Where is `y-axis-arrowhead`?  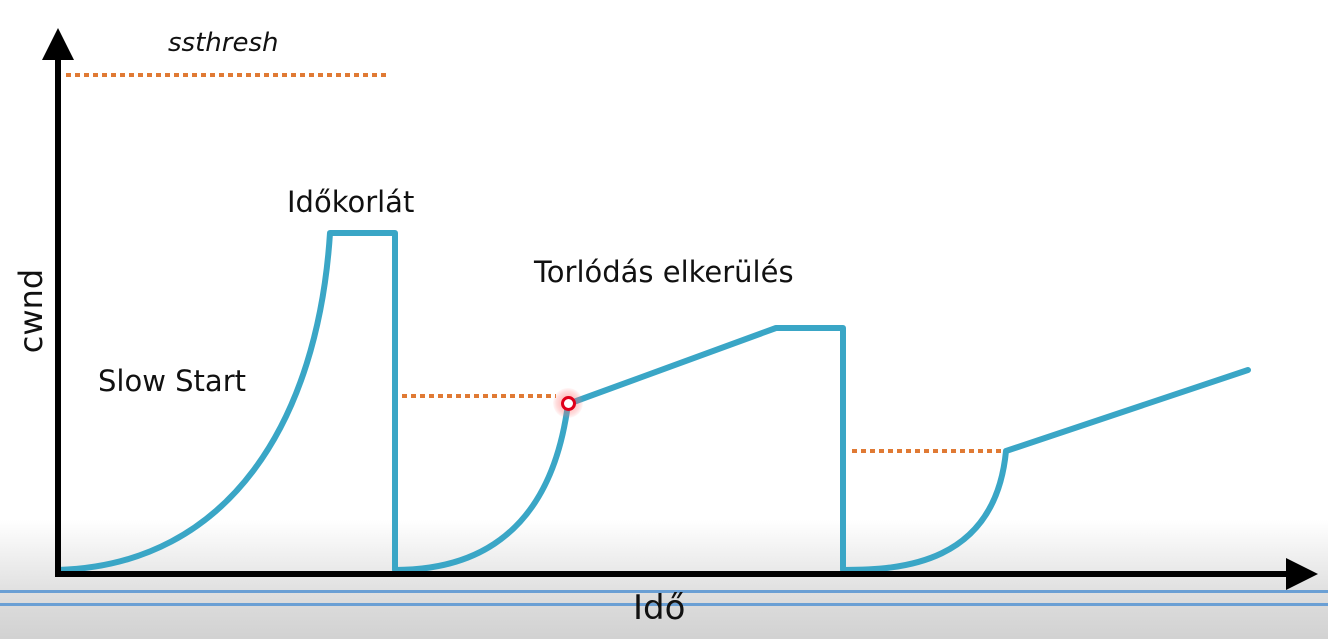 y-axis-arrowhead is located at coordinates (58, 44).